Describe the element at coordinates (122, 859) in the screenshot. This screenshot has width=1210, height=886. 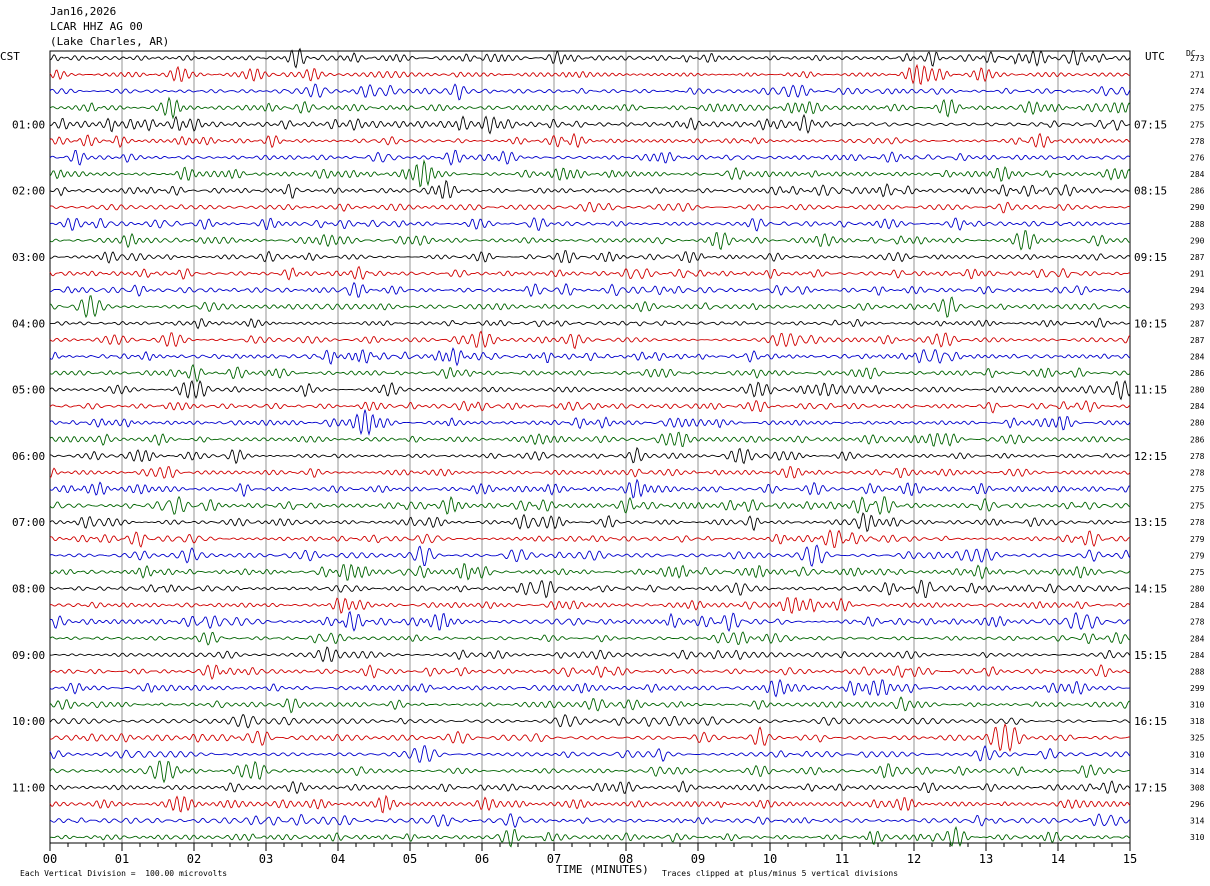
I see `x-tick-label: 01` at that location.